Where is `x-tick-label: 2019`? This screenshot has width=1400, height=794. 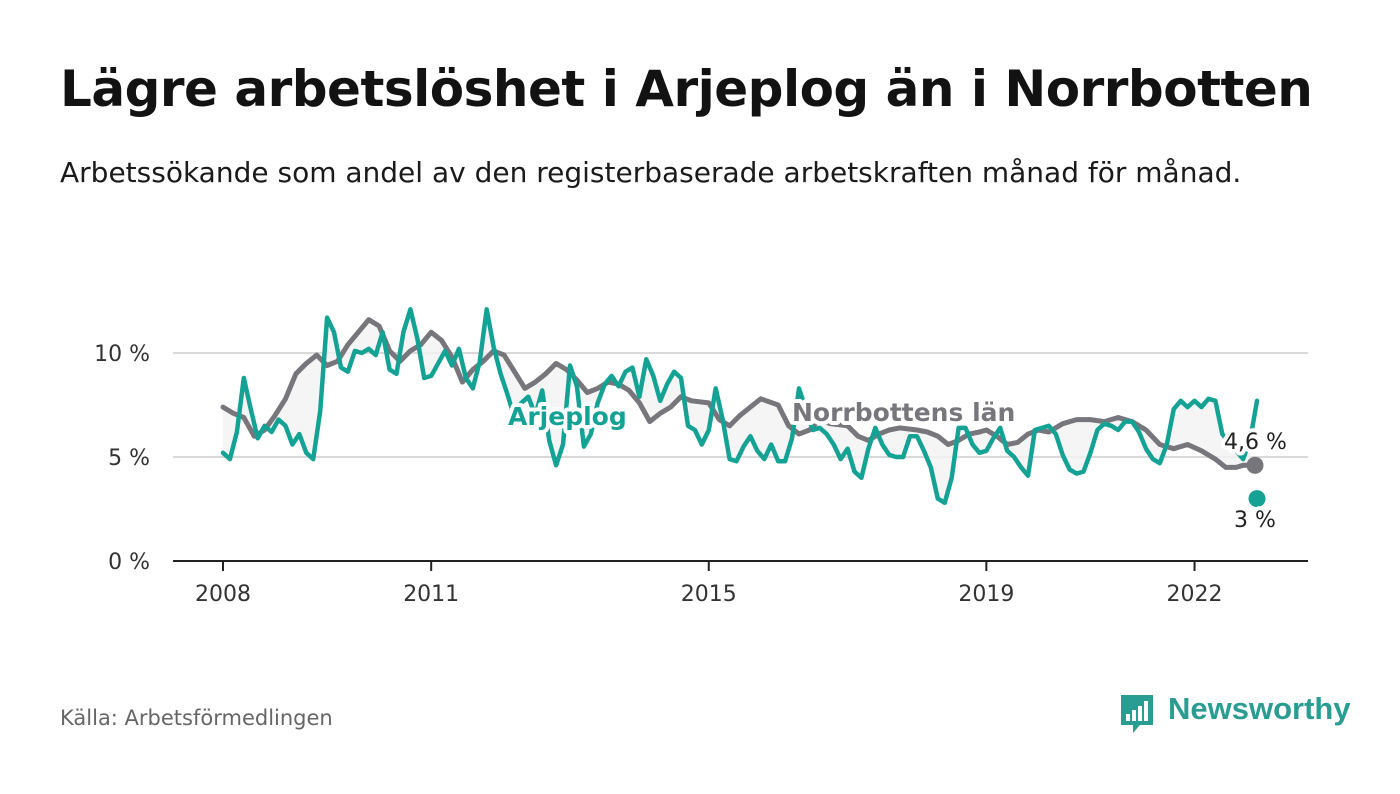 x-tick-label: 2019 is located at coordinates (986, 594).